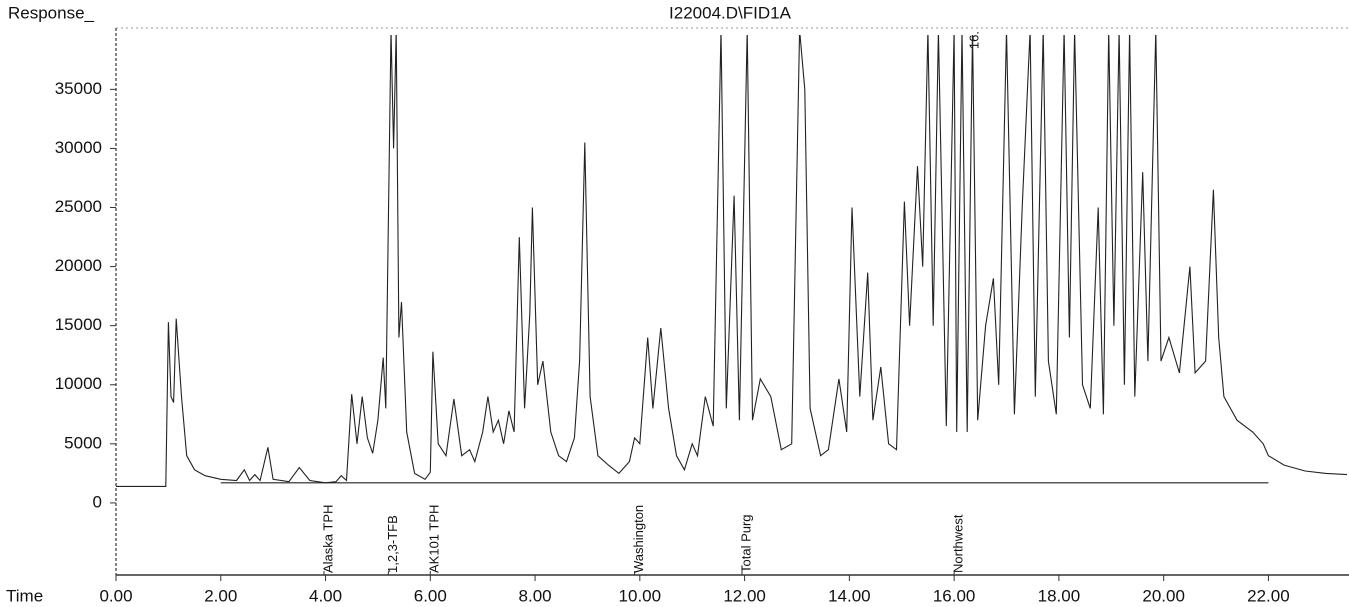  Describe the element at coordinates (325, 595) in the screenshot. I see `x-tick-label: 4.00` at that location.